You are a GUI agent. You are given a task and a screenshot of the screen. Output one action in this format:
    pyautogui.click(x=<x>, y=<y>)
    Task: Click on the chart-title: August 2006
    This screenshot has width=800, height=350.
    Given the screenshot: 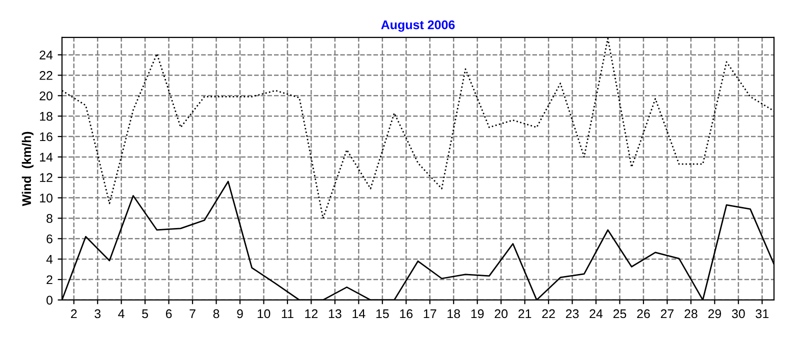 What is the action you would take?
    pyautogui.click(x=418, y=26)
    